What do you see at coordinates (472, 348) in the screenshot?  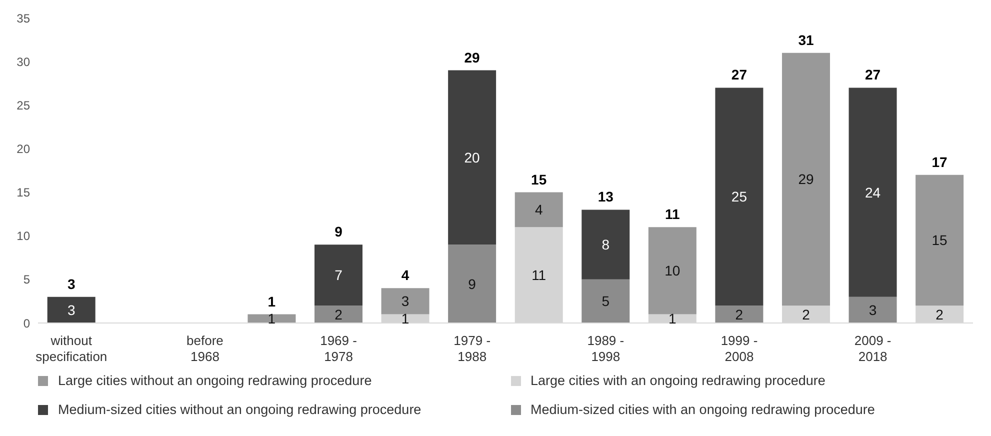 I see `x-tick-label: 1979 - 1988` at bounding box center [472, 348].